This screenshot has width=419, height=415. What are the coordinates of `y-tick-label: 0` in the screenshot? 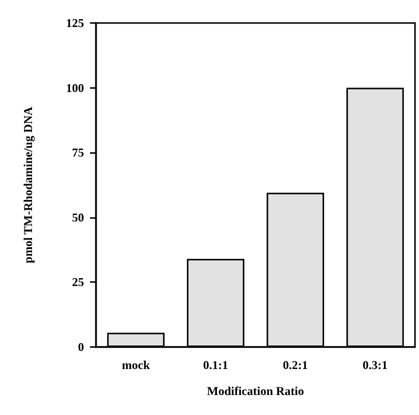 It's located at (81, 347).